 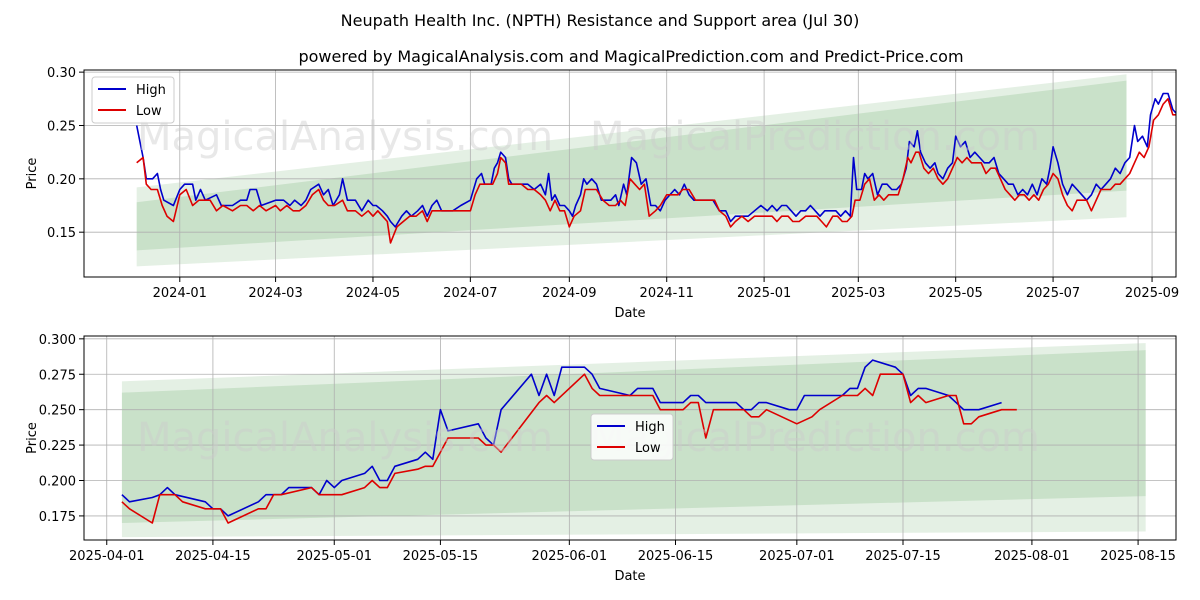 What do you see at coordinates (213, 556) in the screenshot?
I see `x-tick-label: 2025-04-15` at bounding box center [213, 556].